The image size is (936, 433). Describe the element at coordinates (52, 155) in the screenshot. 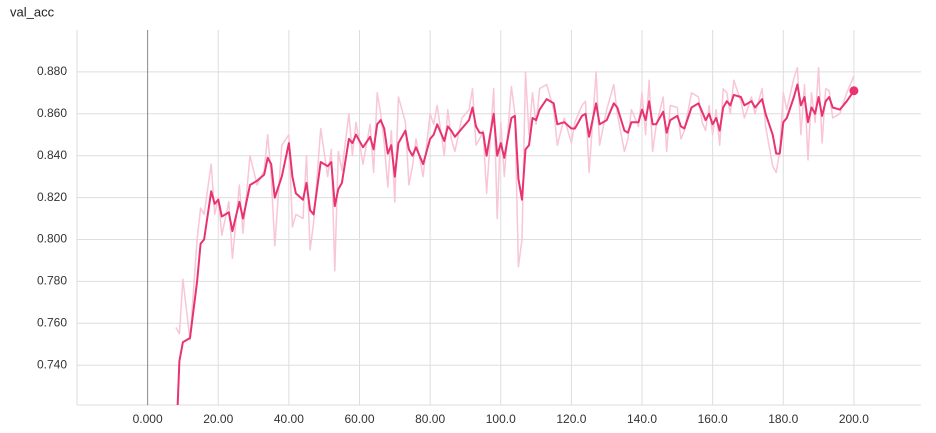

I see `y-tick-label: 0.840` at that location.